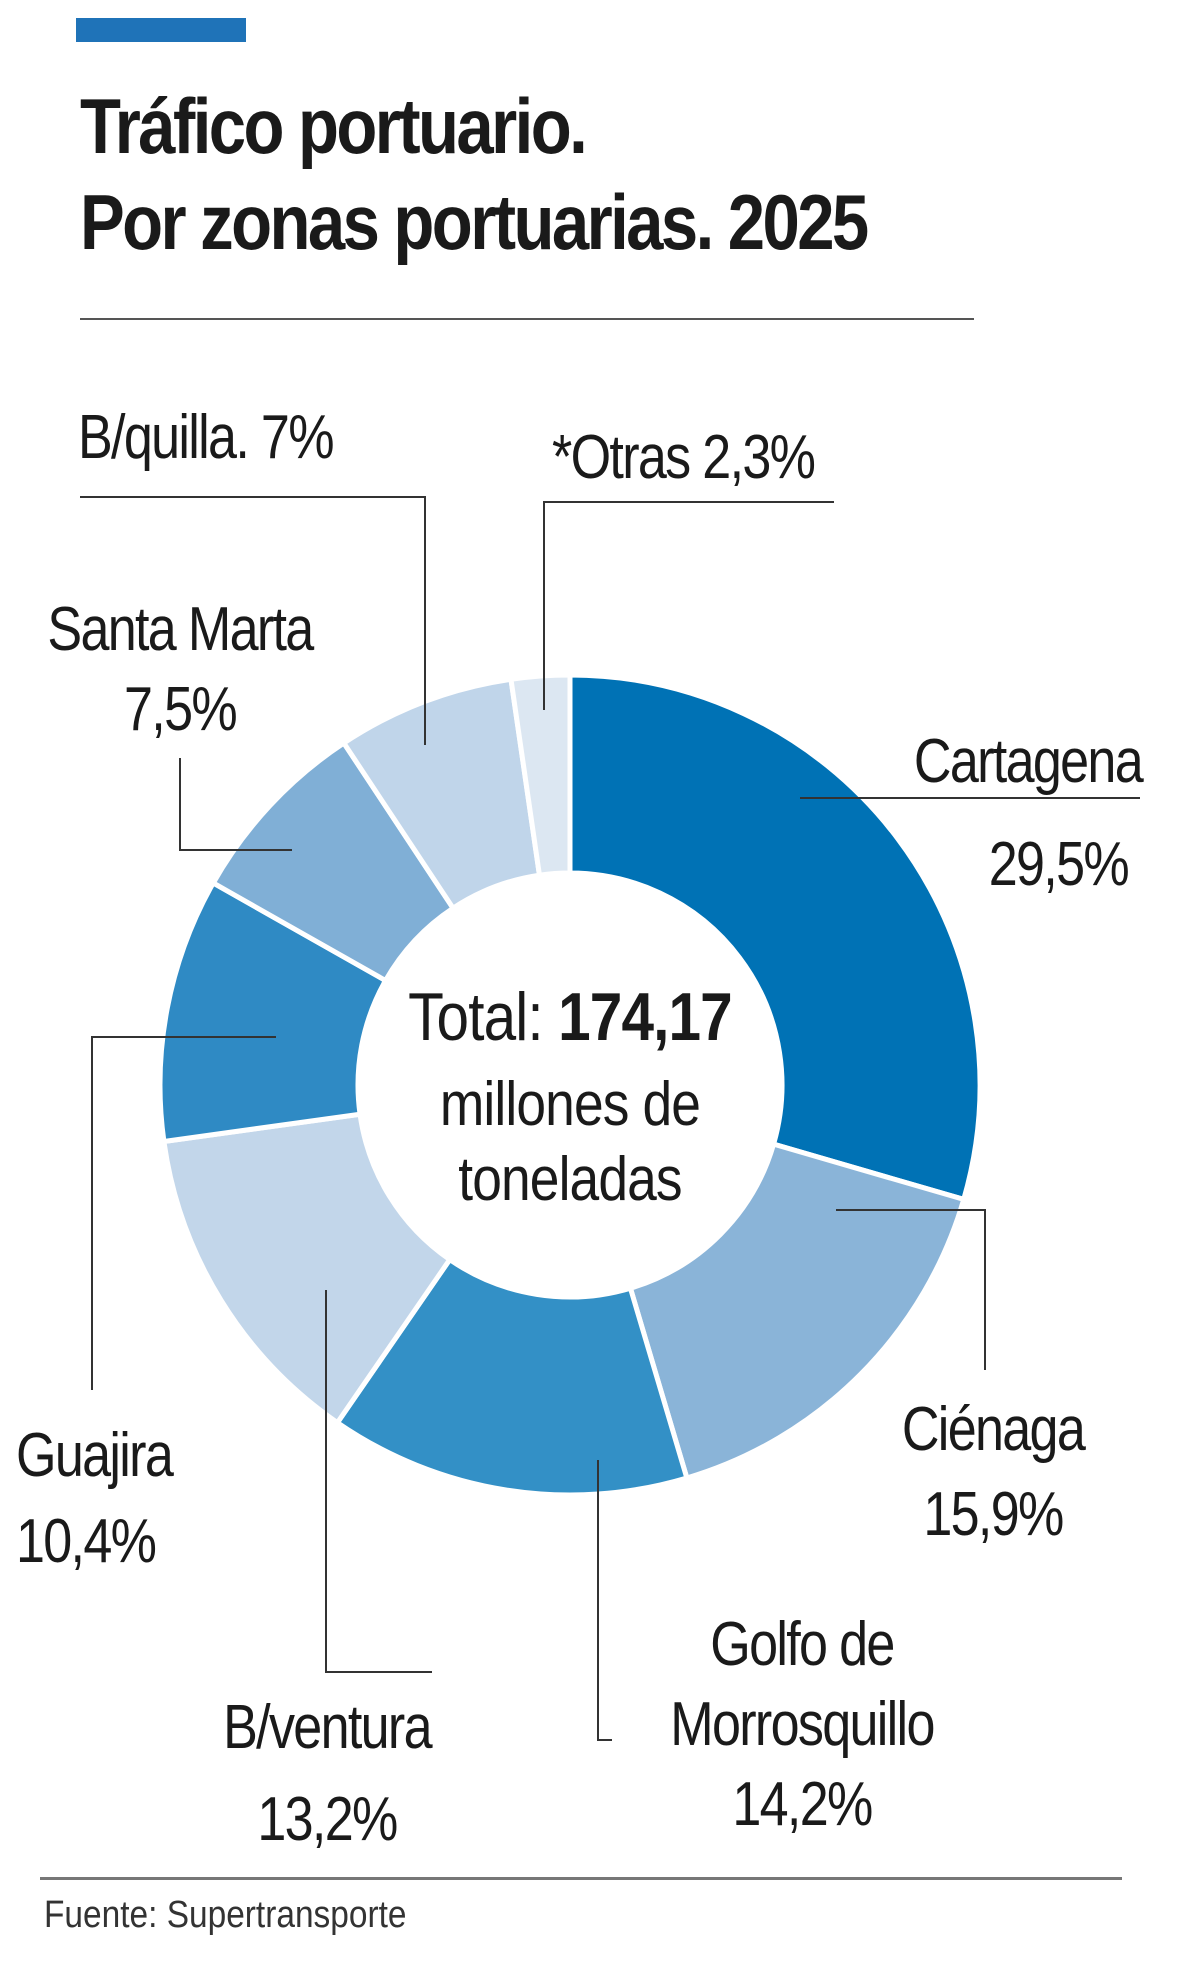 The height and width of the screenshot is (1964, 1200). I want to click on label-bquilla: B/quilla. 7%, so click(205, 437).